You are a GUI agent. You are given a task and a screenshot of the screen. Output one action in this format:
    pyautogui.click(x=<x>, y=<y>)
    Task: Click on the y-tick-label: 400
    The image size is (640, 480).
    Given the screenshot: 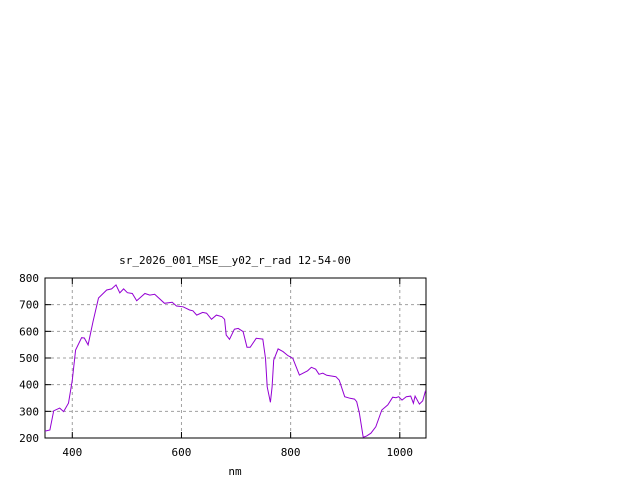 What is the action you would take?
    pyautogui.click(x=29, y=385)
    